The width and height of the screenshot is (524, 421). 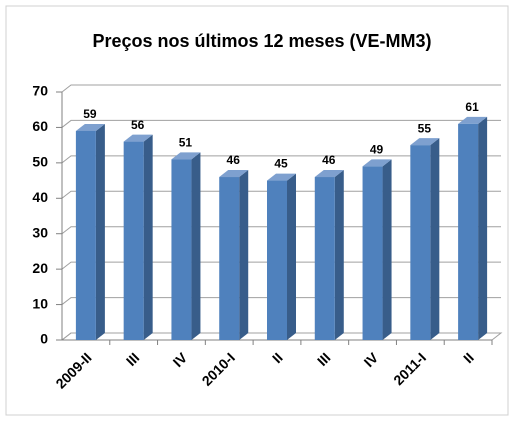 What do you see at coordinates (40, 126) in the screenshot?
I see `y-tick-label: 60` at bounding box center [40, 126].